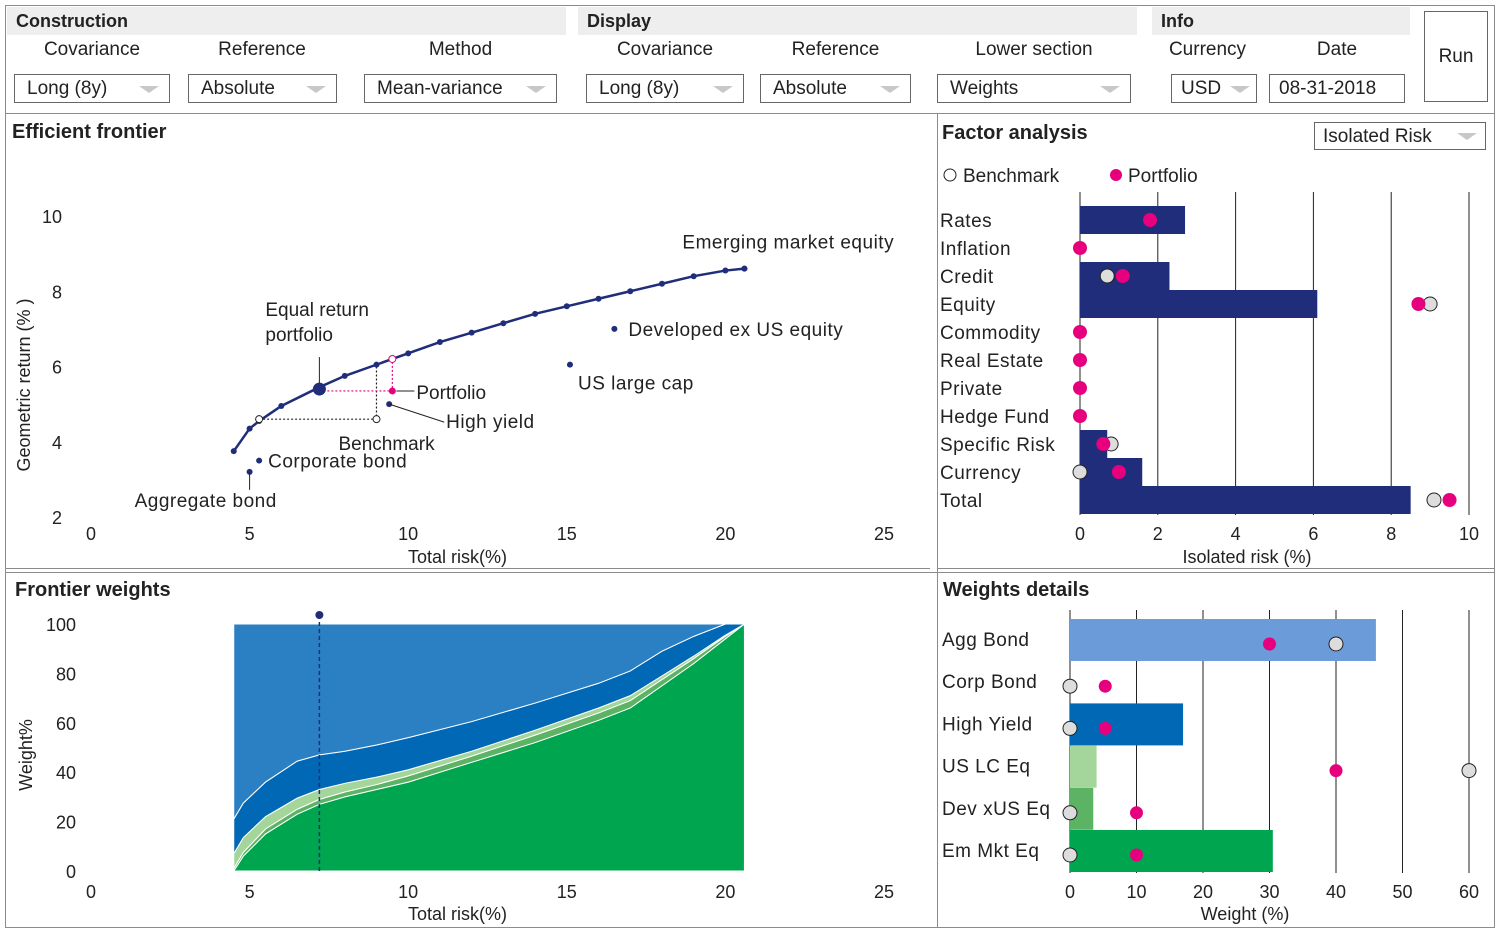 The image size is (1501, 933). Describe the element at coordinates (1223, 640) in the screenshot. I see `wd-bar-agg-bond` at that location.